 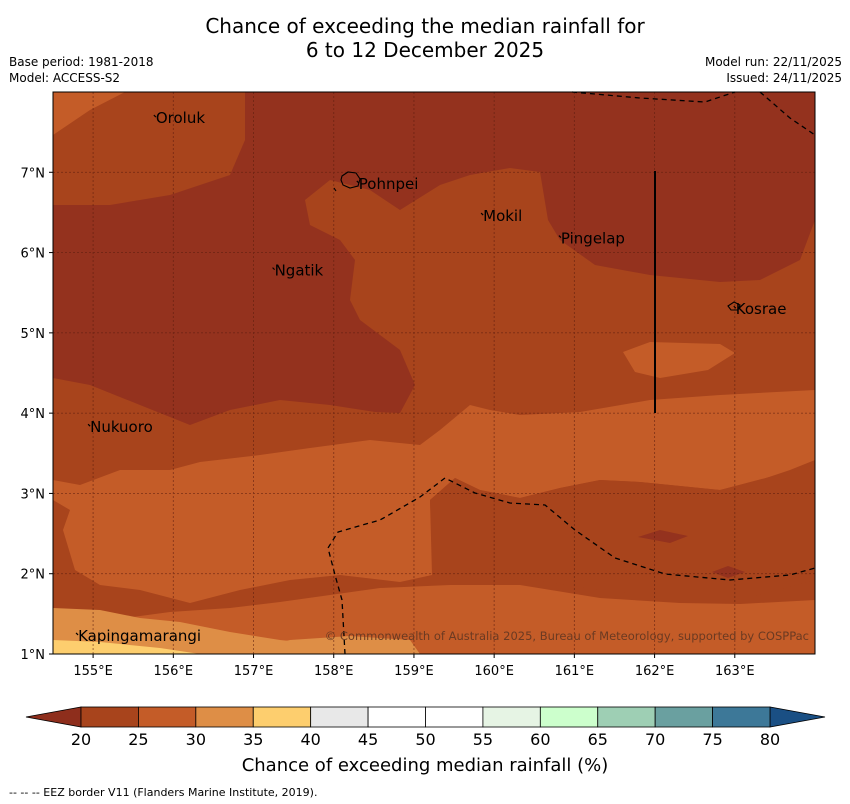 I want to click on zone-35-40-sliver, so click(x=325, y=645).